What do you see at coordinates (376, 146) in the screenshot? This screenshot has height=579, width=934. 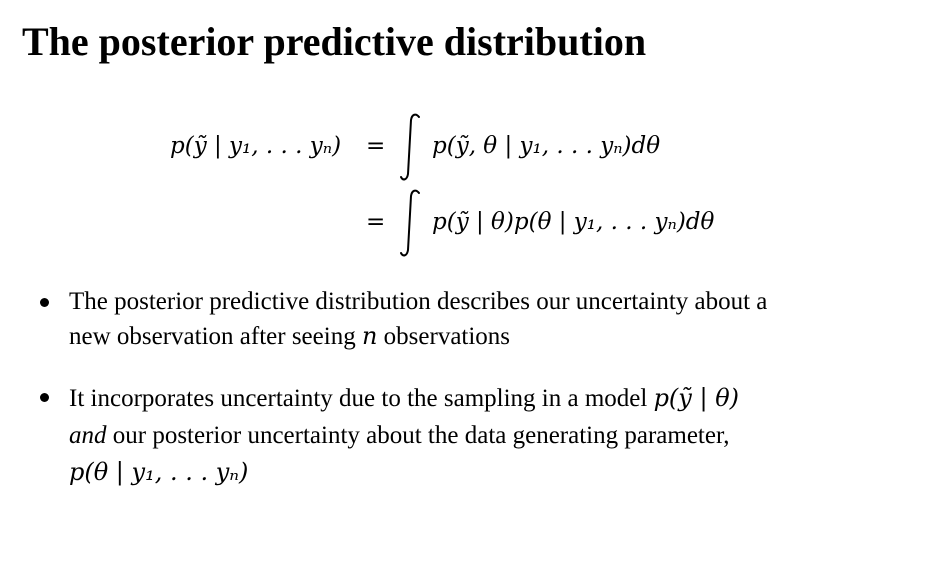 I see `equals-sign-1: =` at bounding box center [376, 146].